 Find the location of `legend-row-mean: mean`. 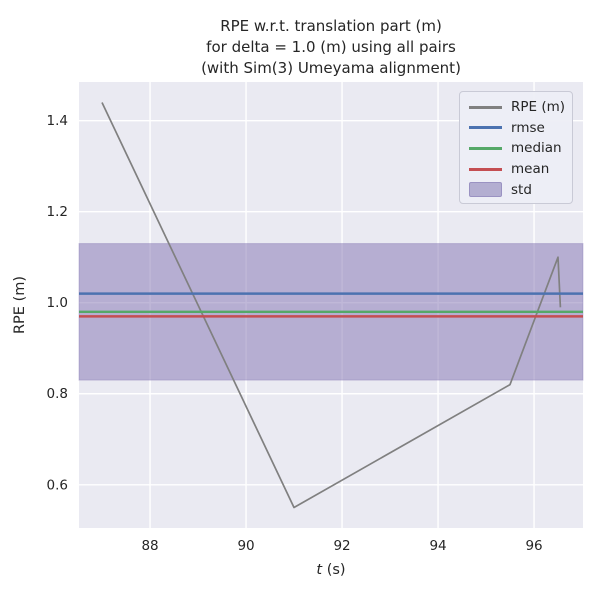

legend-row-mean: mean is located at coordinates (516, 169).